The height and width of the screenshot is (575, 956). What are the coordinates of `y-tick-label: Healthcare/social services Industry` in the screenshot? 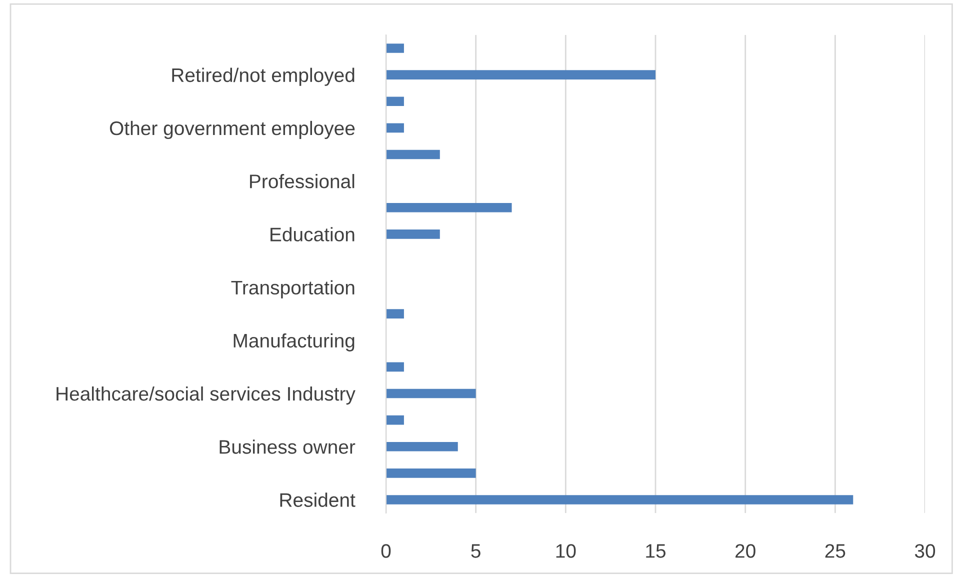 It's located at (206, 395).